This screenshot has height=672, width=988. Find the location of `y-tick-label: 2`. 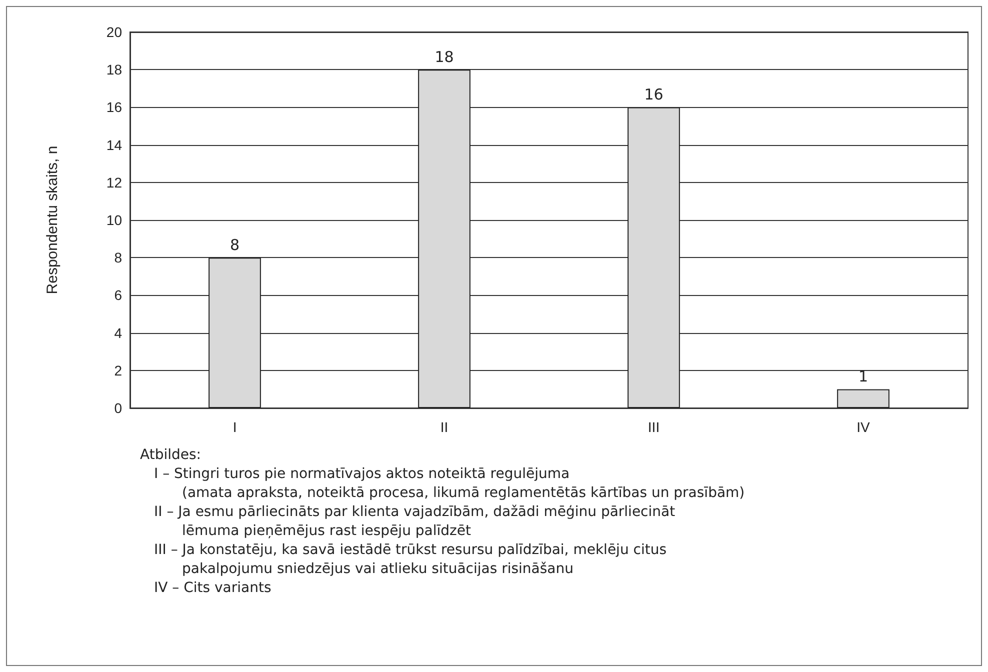

y-tick-label: 2 is located at coordinates (118, 370).